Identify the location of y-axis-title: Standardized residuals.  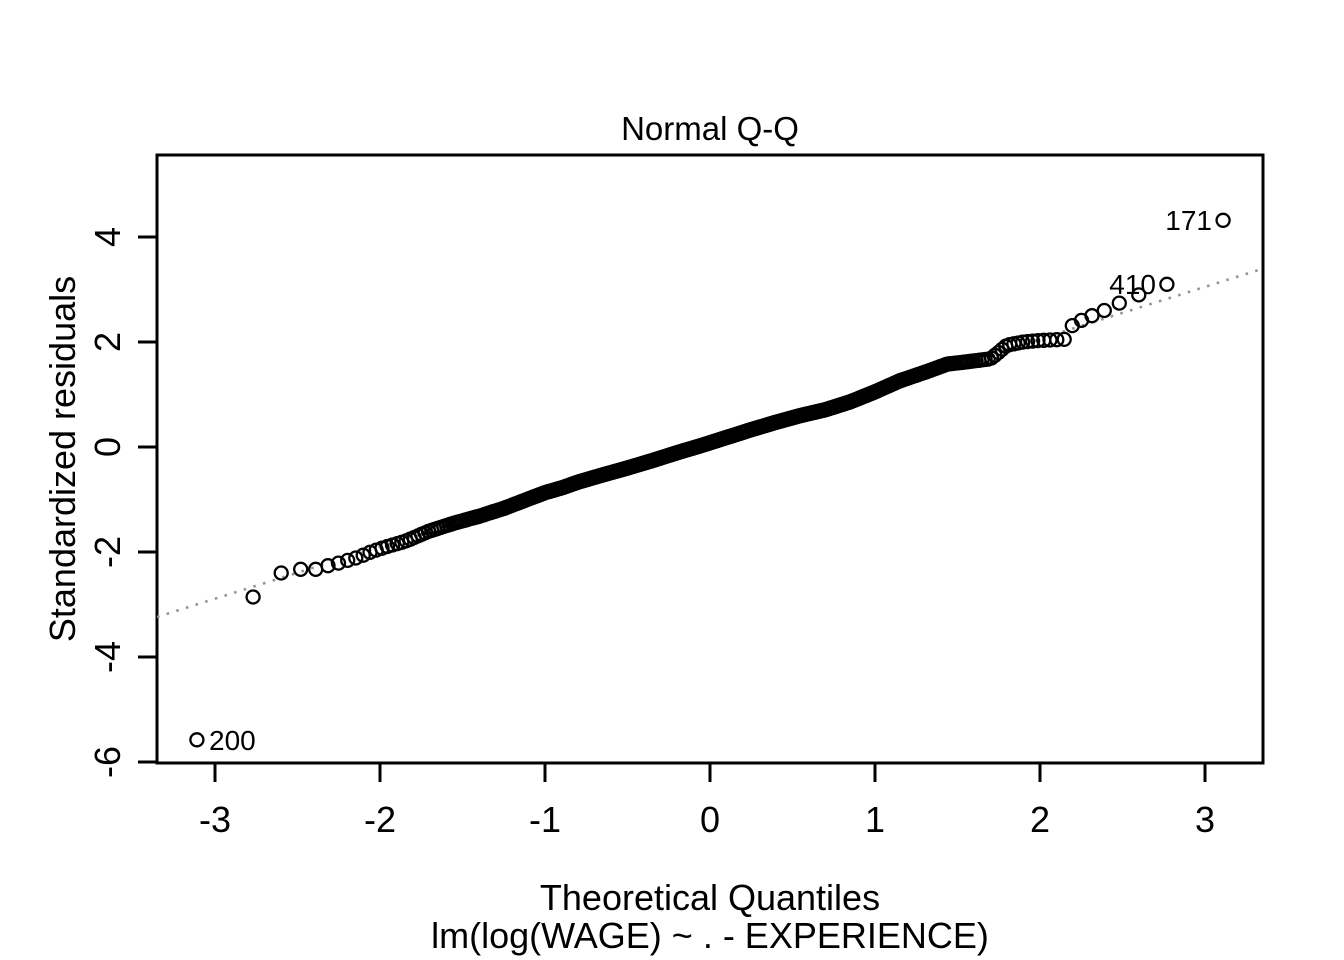
(62, 459).